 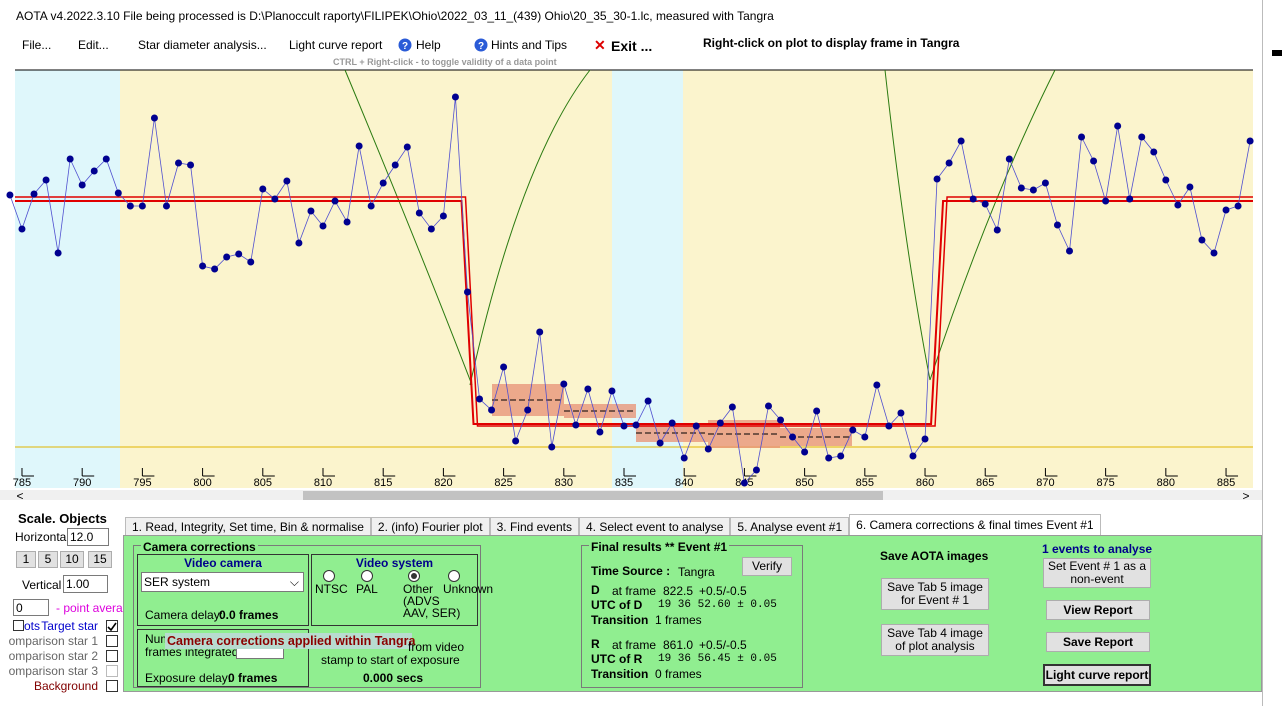 What do you see at coordinates (935, 594) in the screenshot?
I see `save-button: Save Tab 5 image for Event # 1` at bounding box center [935, 594].